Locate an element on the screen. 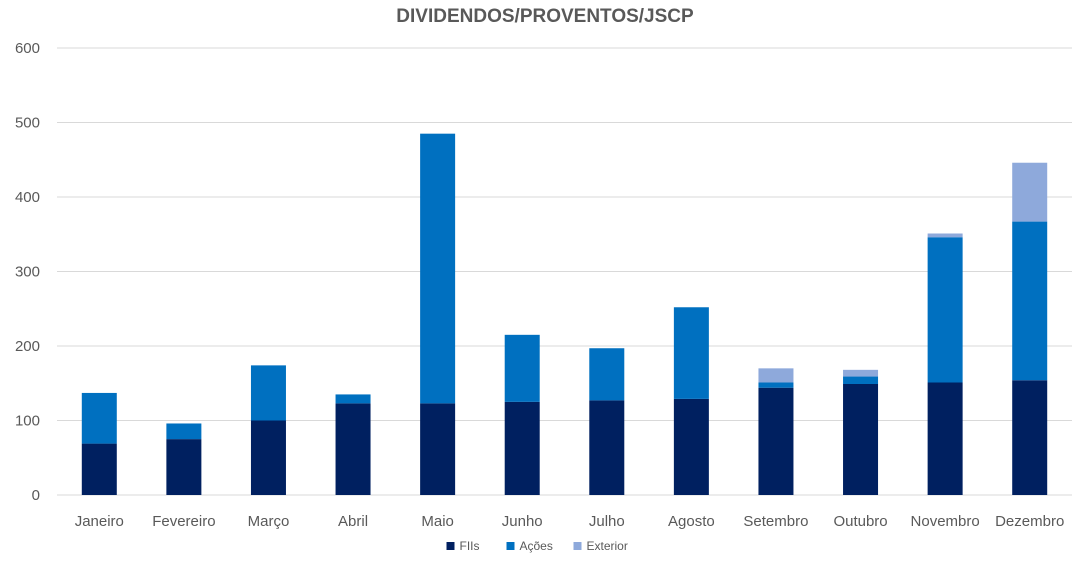  legend-label: FIIs is located at coordinates (470, 546).